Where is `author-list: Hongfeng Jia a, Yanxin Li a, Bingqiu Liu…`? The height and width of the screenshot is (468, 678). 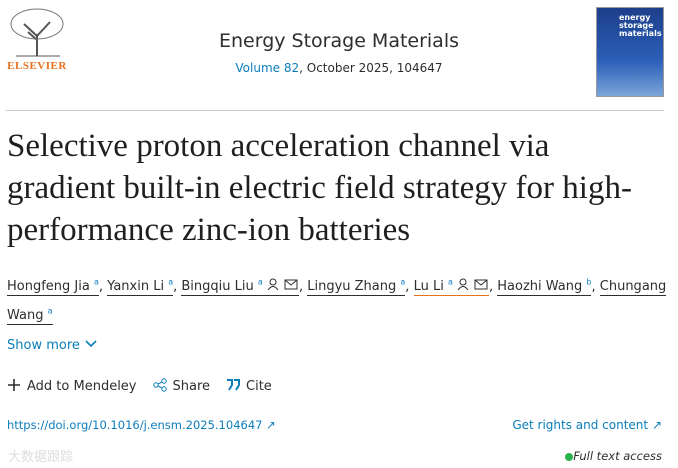 author-list: Hongfeng Jia a, Yanxin Li a, Bingqiu Liu… is located at coordinates (337, 299).